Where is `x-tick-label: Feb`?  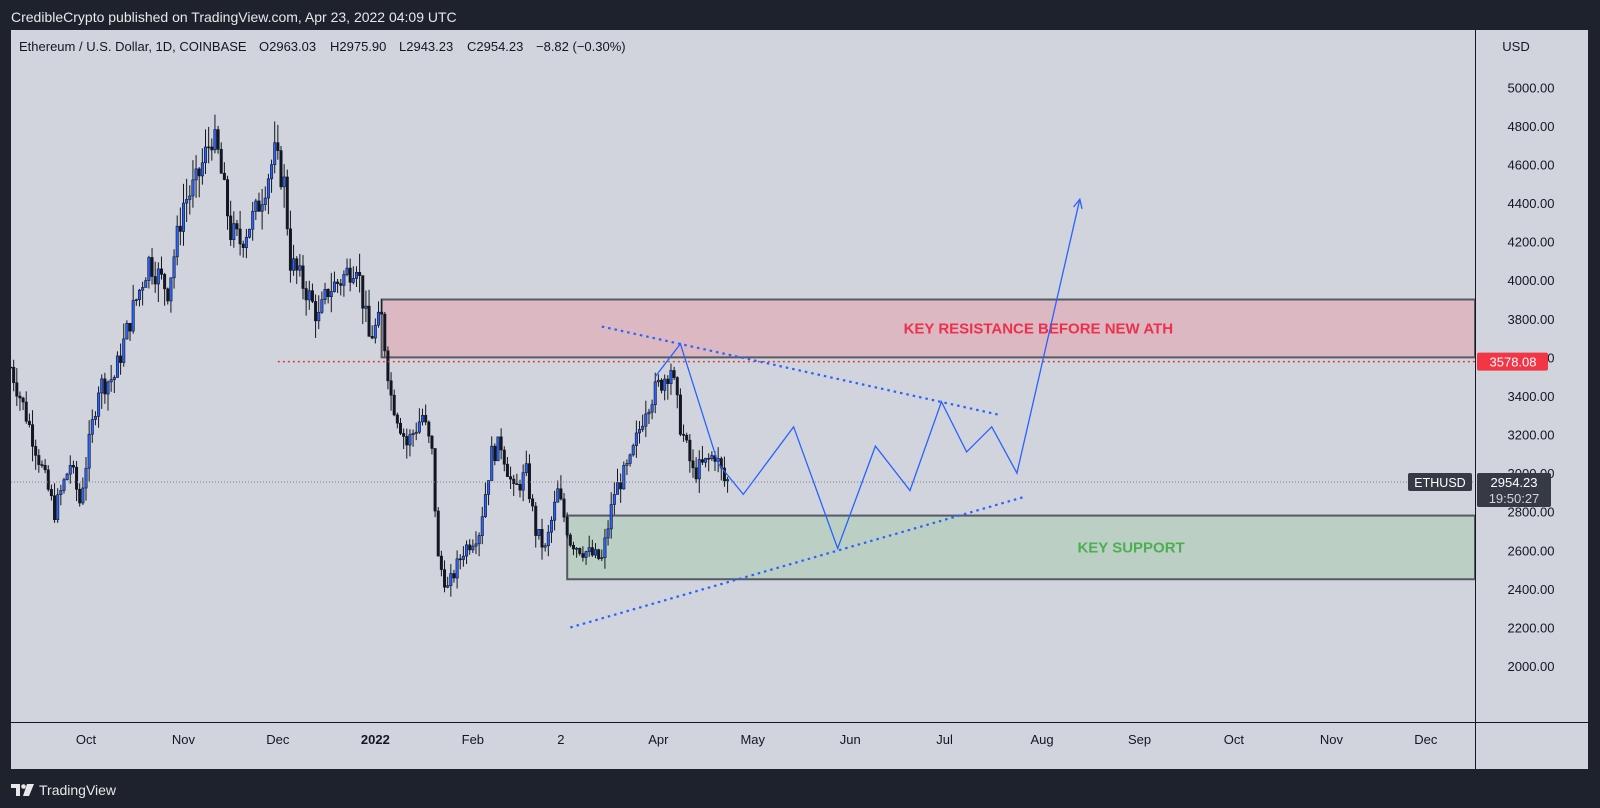 x-tick-label: Feb is located at coordinates (473, 739).